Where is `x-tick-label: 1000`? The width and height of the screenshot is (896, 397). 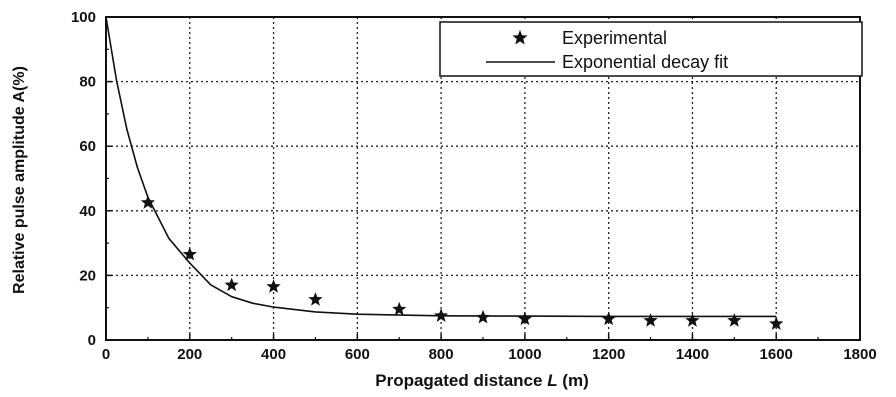
x-tick-label: 1000 is located at coordinates (524, 354).